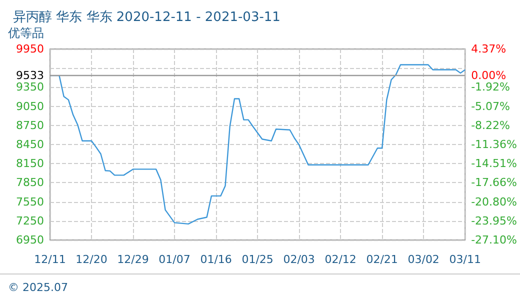 The image size is (520, 300). Describe the element at coordinates (38, 287) in the screenshot. I see `text: © 2025.07` at that location.